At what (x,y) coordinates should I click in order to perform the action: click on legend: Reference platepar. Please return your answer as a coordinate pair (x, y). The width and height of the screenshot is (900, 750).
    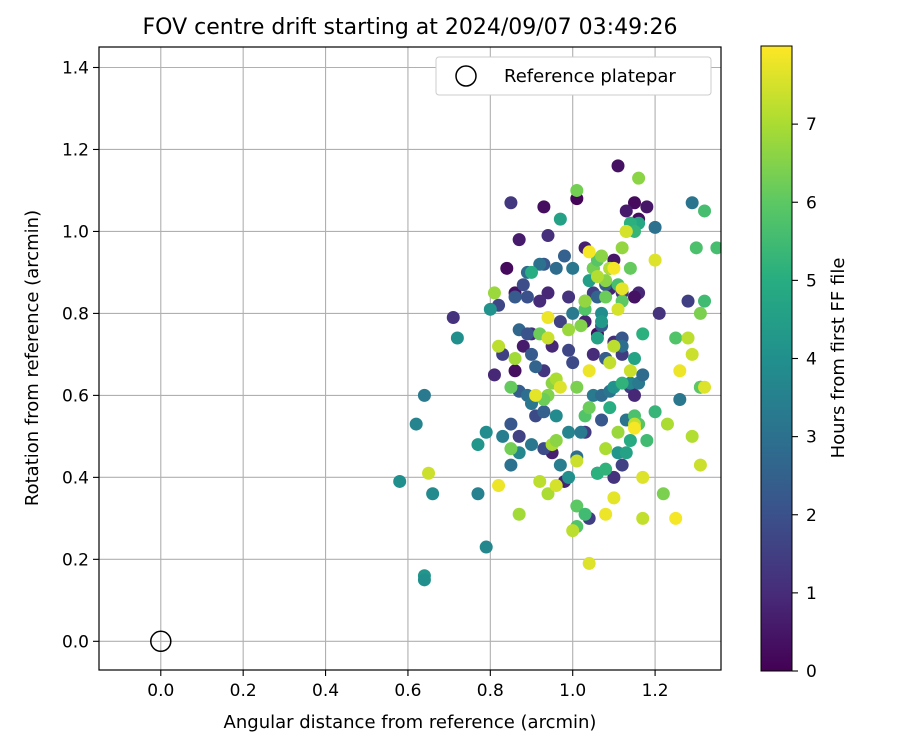
    Looking at the image, I should click on (573, 76).